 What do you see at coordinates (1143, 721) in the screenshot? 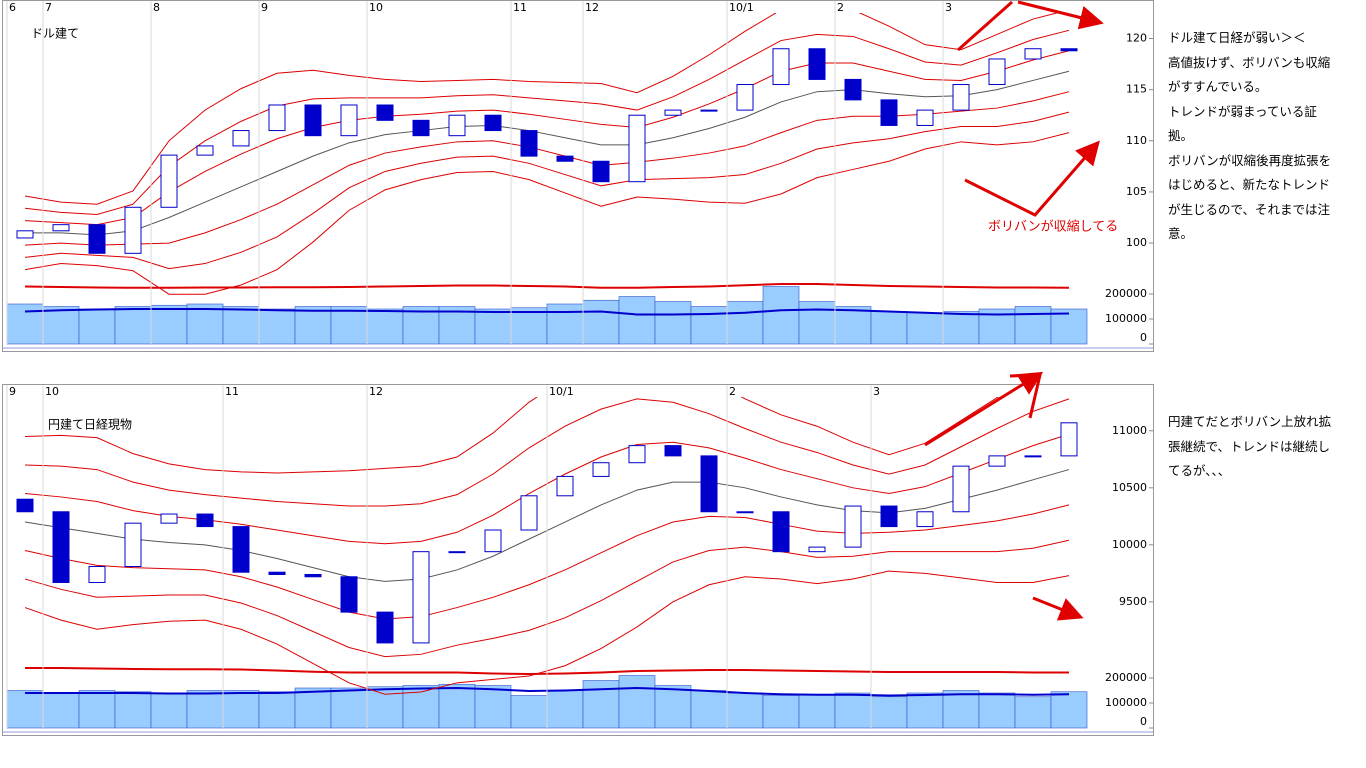
I see `volume-tick-label: 0` at bounding box center [1143, 721].